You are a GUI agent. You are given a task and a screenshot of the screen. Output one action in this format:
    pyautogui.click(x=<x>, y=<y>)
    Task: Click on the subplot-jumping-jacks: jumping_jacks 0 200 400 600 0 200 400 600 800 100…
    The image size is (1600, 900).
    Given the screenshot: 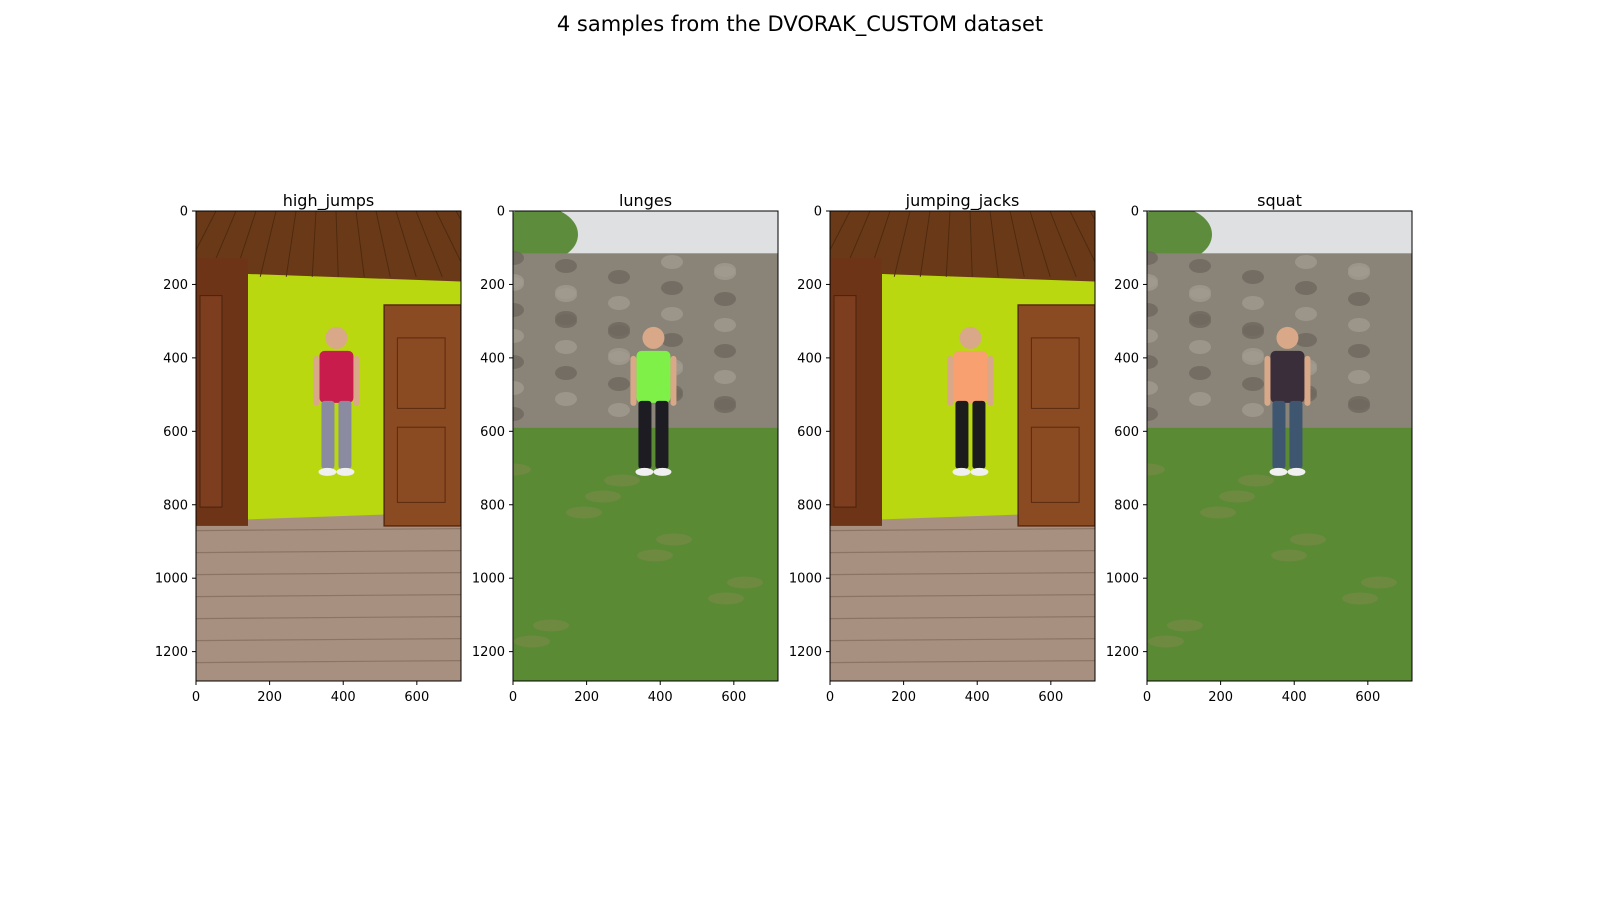 What is the action you would take?
    pyautogui.click(x=949, y=460)
    